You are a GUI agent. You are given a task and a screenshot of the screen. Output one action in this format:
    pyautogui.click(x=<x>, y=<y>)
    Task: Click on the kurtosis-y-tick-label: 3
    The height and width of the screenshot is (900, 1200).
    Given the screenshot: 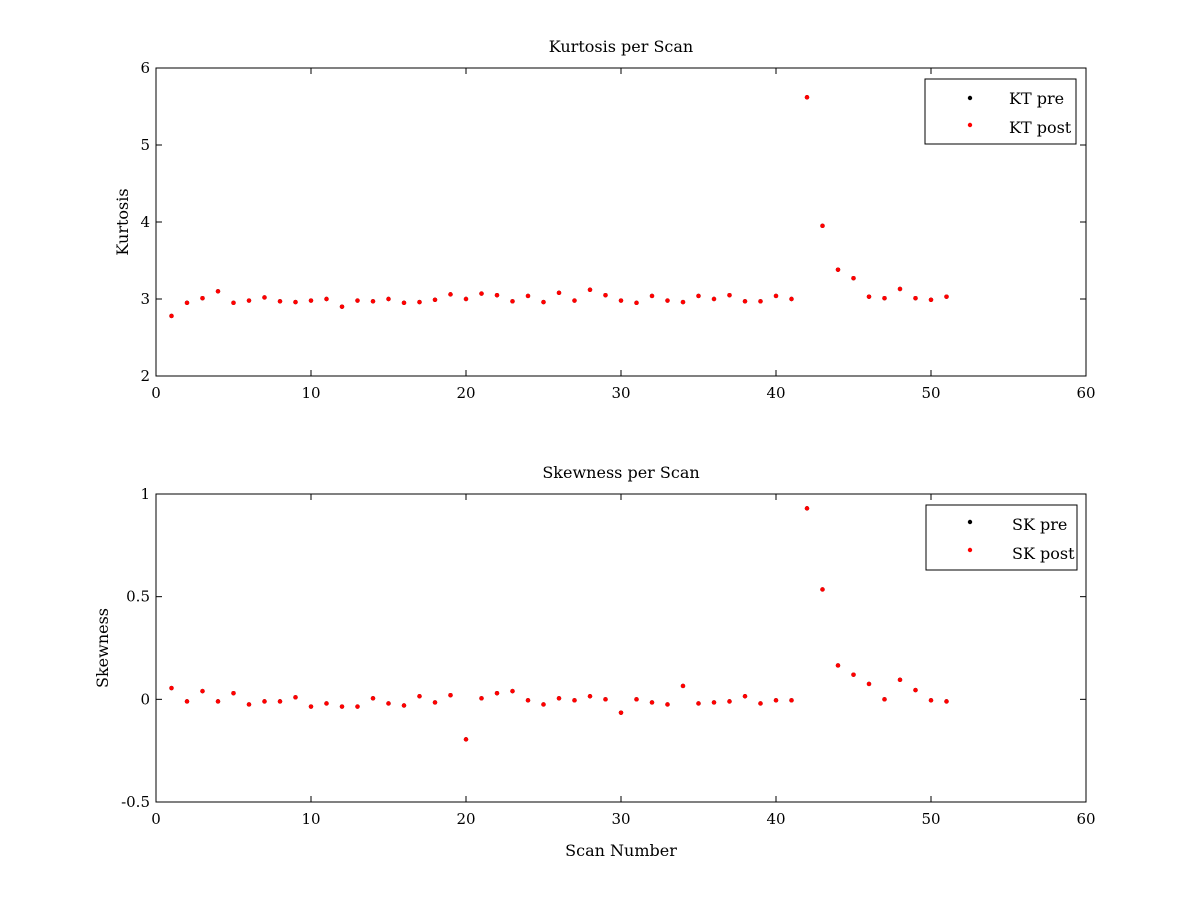 What is the action you would take?
    pyautogui.click(x=145, y=299)
    